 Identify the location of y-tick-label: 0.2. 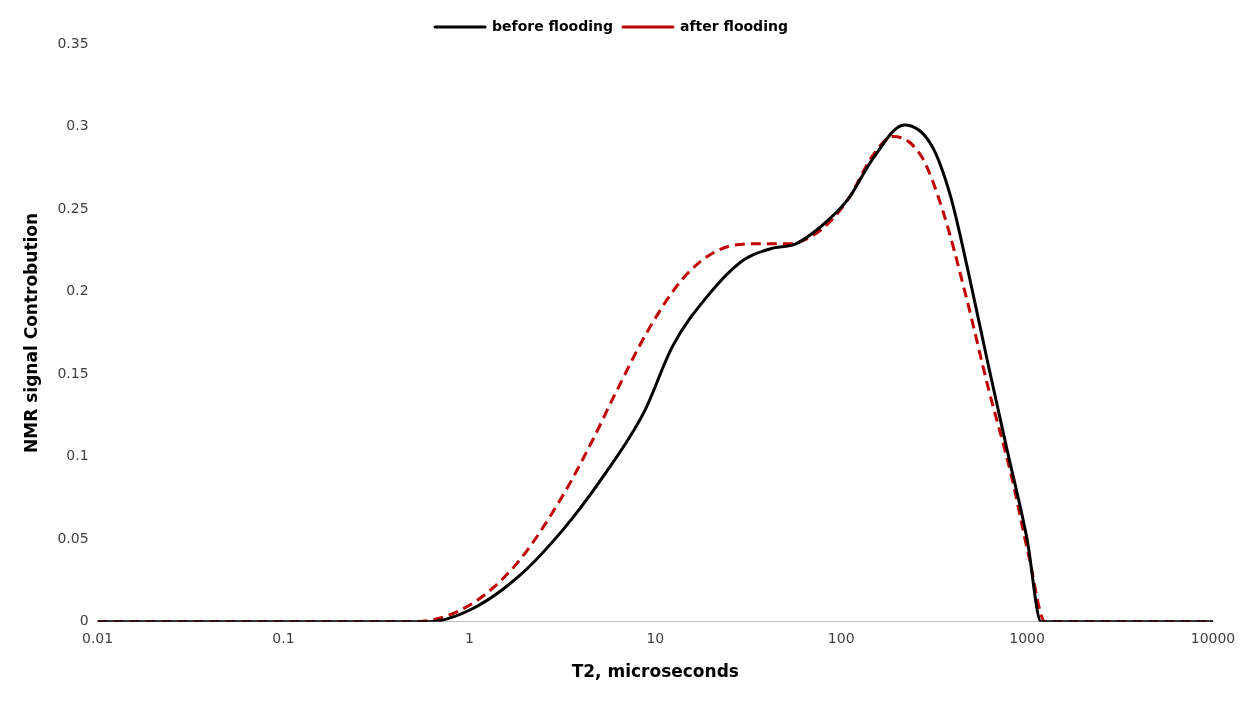
(77, 290).